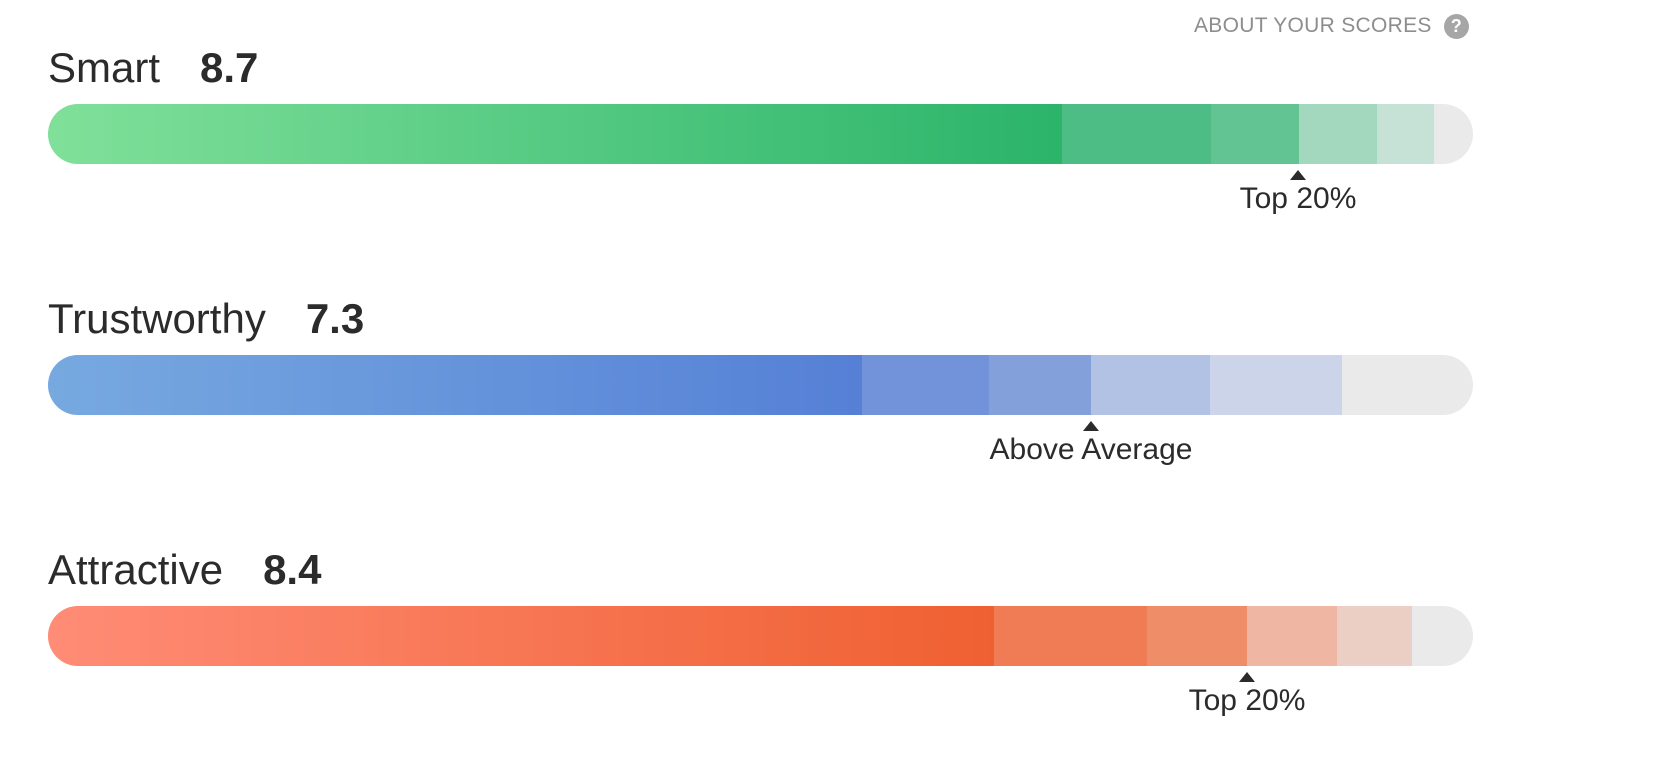  Describe the element at coordinates (1456, 26) in the screenshot. I see `help-circle-icon: ?` at that location.